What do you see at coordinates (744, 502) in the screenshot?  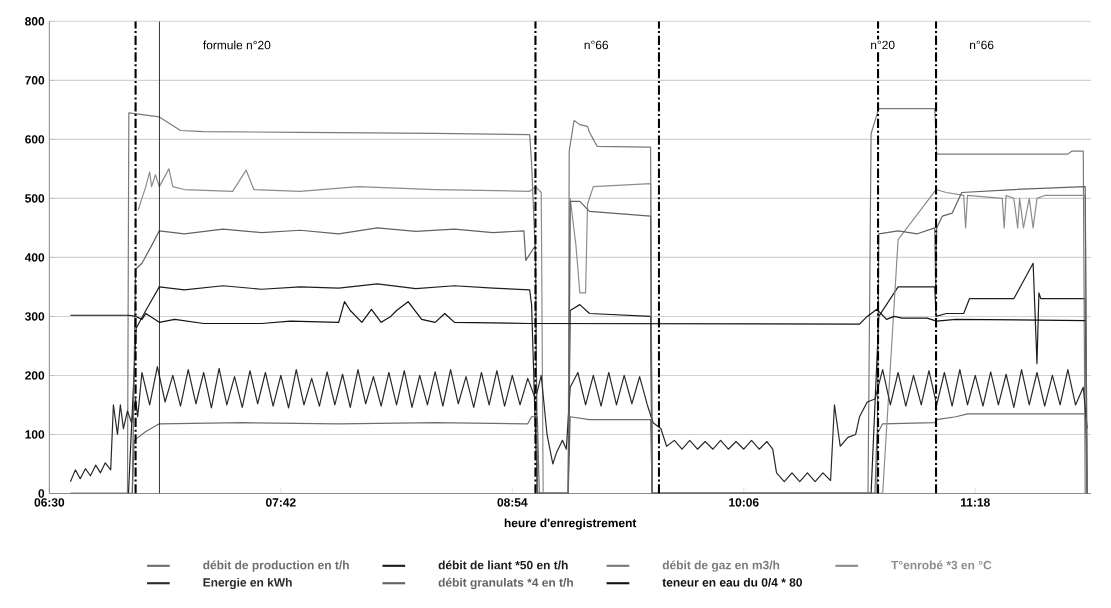 I see `x-tick-label: 10:06` at bounding box center [744, 502].